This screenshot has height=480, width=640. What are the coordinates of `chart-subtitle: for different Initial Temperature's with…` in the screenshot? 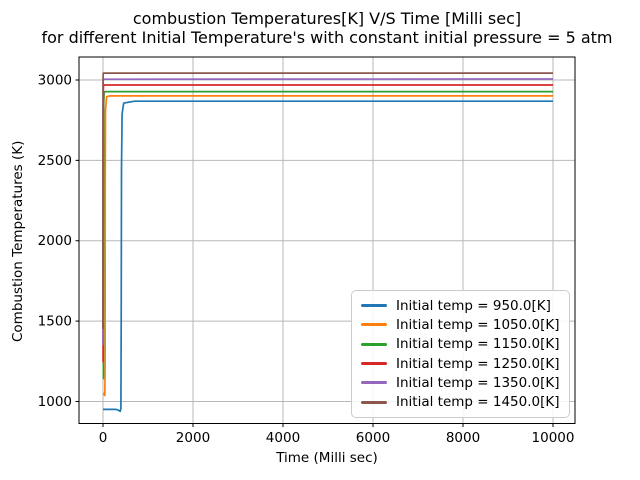 It's located at (327, 37).